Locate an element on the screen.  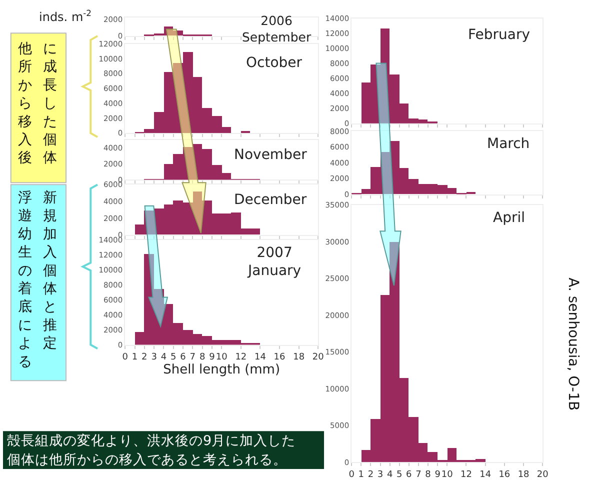
annotation: October is located at coordinates (274, 63).